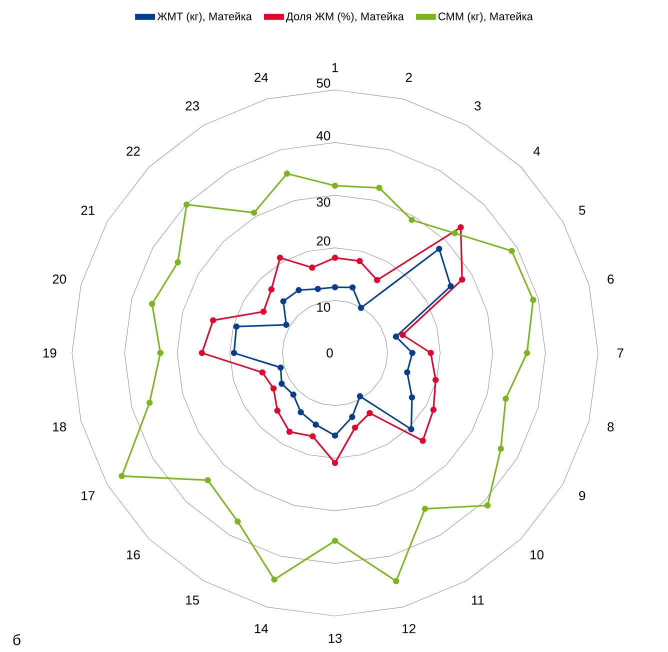  Describe the element at coordinates (323, 307) in the screenshot. I see `y-tick-label: 10` at that location.